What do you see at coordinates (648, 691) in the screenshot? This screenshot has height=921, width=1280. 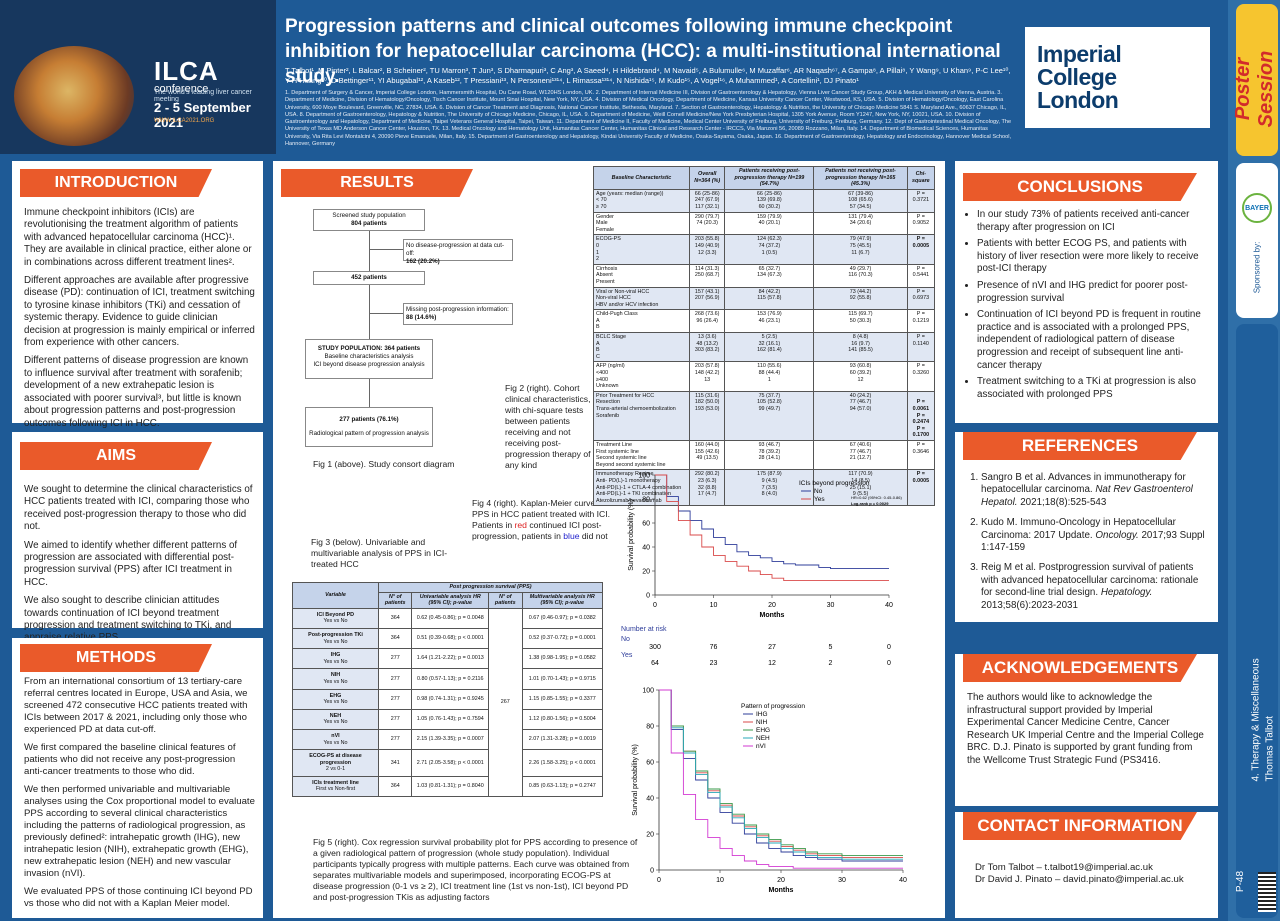 I see `y-tick-label: 100` at bounding box center [648, 691].